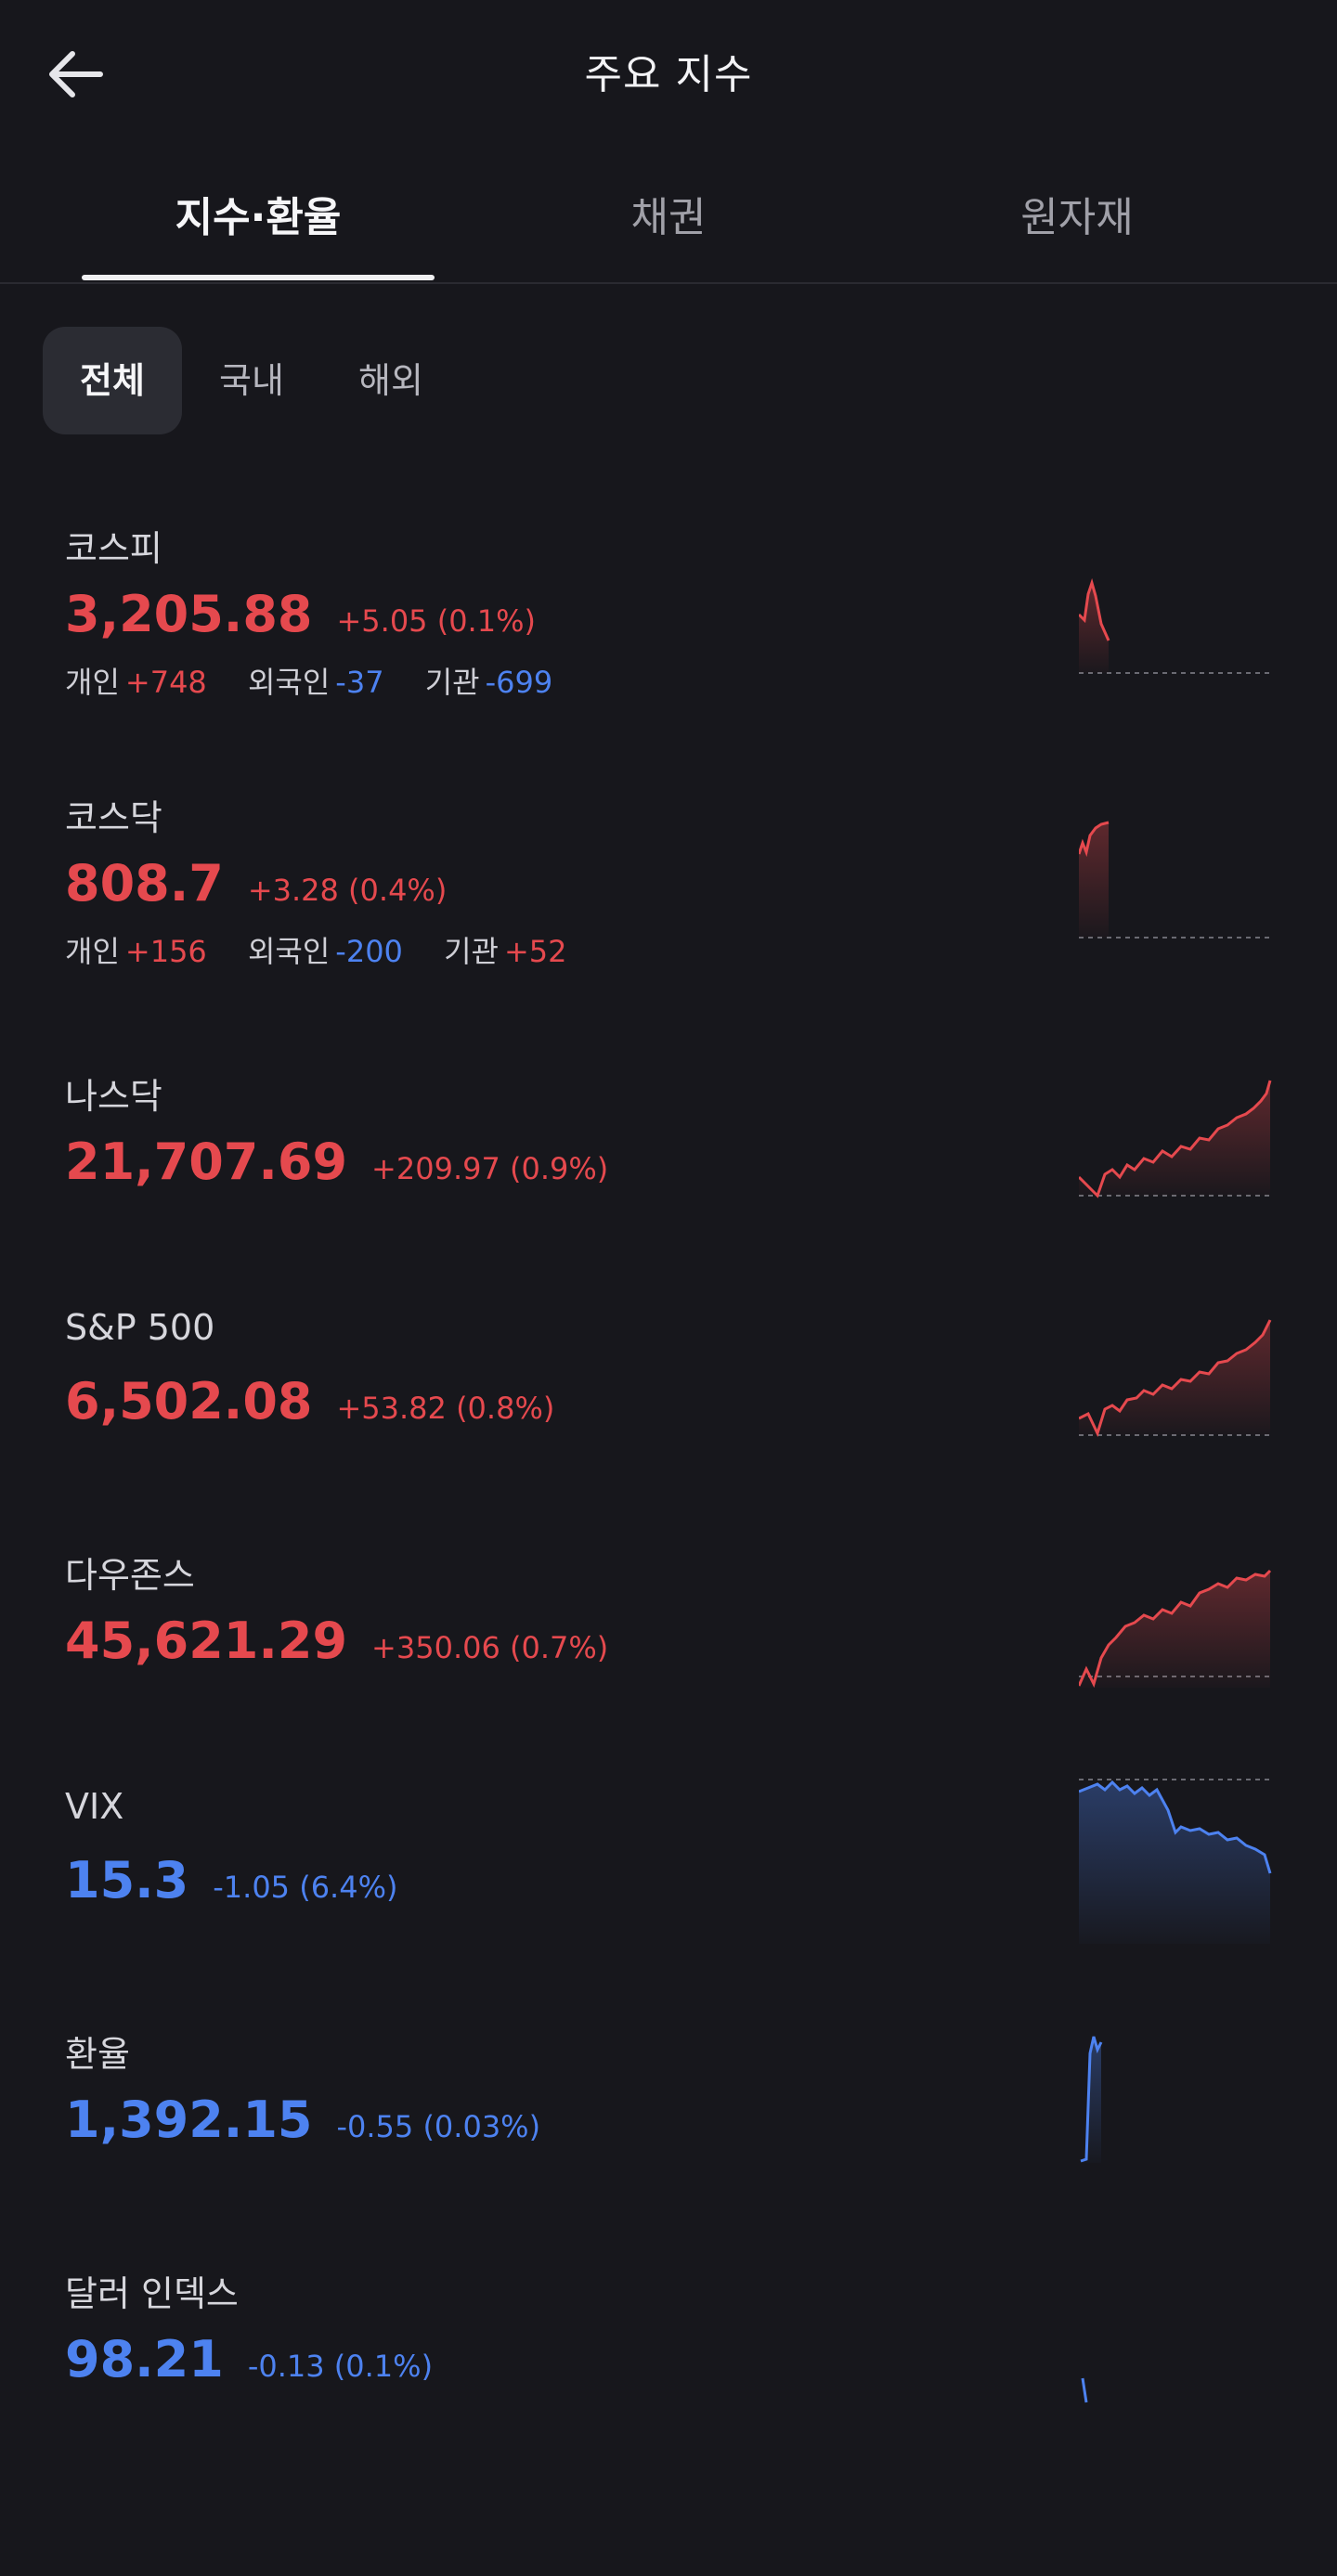 This screenshot has height=2576, width=1337. Describe the element at coordinates (258, 277) in the screenshot. I see `active-tab-indicator` at that location.